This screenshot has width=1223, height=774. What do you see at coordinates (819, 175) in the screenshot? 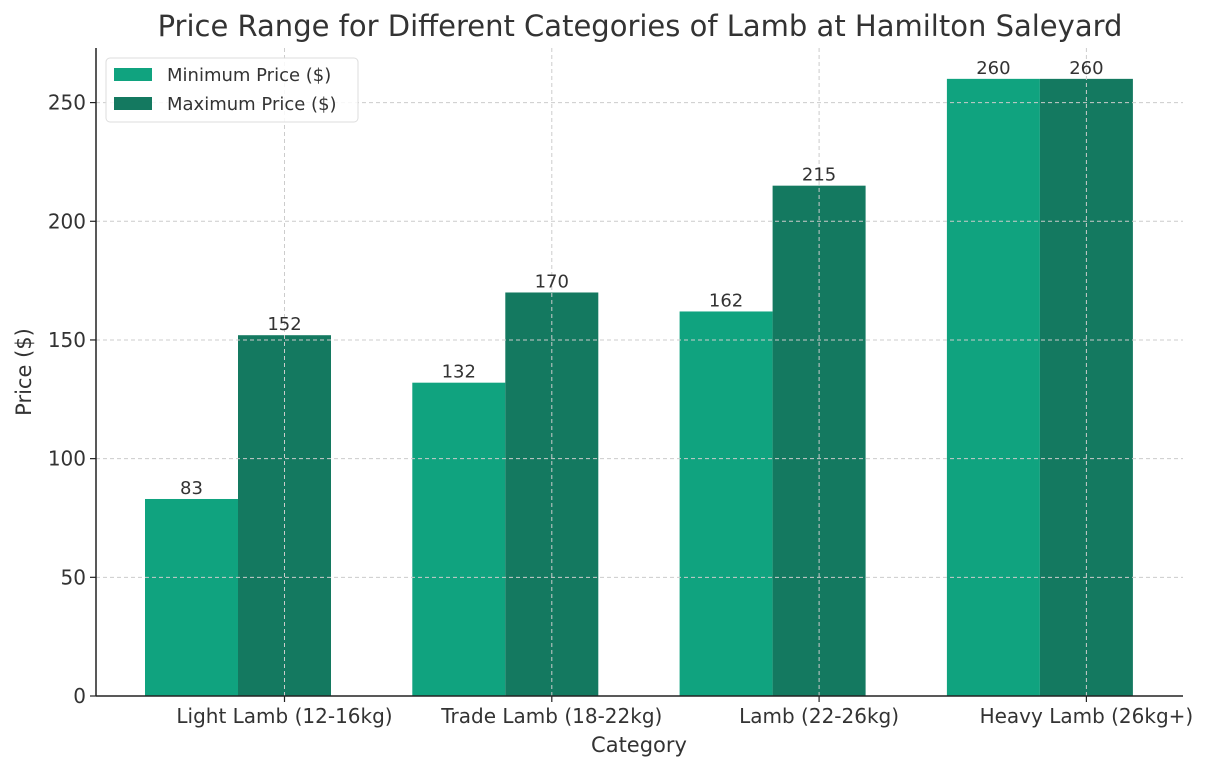
I see `data-label: 215` at bounding box center [819, 175].